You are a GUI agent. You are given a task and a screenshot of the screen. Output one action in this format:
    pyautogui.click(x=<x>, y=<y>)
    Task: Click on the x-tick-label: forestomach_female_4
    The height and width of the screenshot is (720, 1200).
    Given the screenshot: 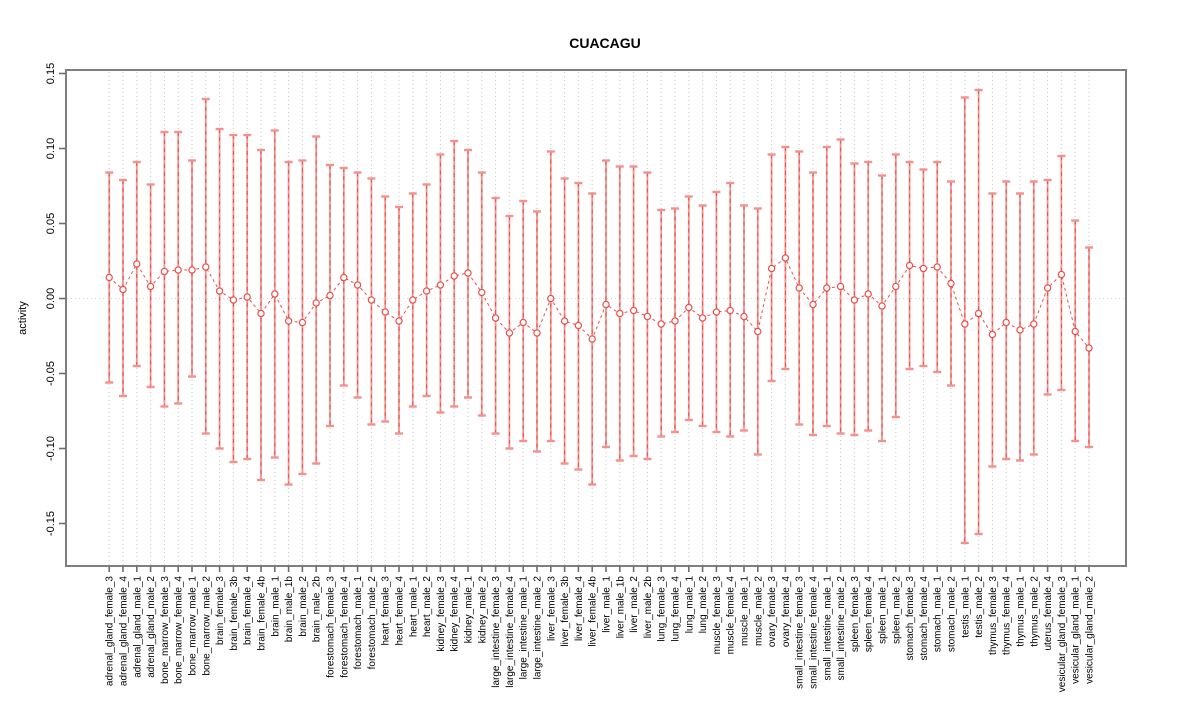 What is the action you would take?
    pyautogui.click(x=344, y=627)
    